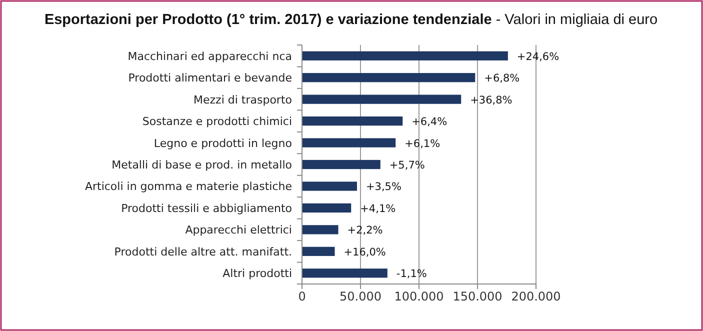 Image resolution: width=703 pixels, height=331 pixels. What do you see at coordinates (538, 56) in the screenshot?
I see `annotation: +24,6%` at bounding box center [538, 56].